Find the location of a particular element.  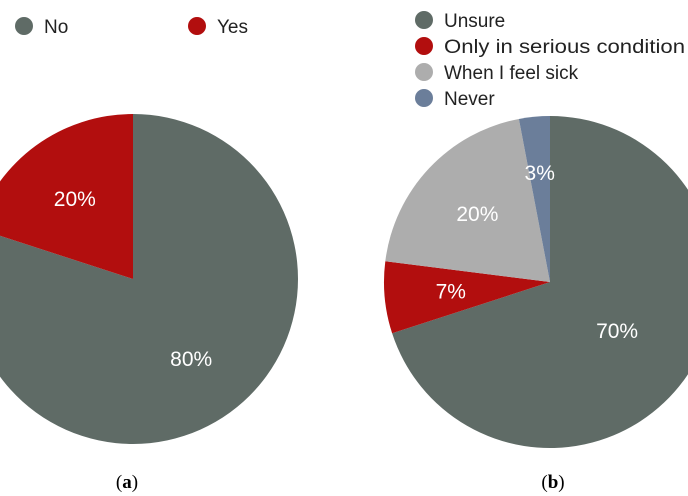

panel-label-a-letter: a is located at coordinates (127, 482).